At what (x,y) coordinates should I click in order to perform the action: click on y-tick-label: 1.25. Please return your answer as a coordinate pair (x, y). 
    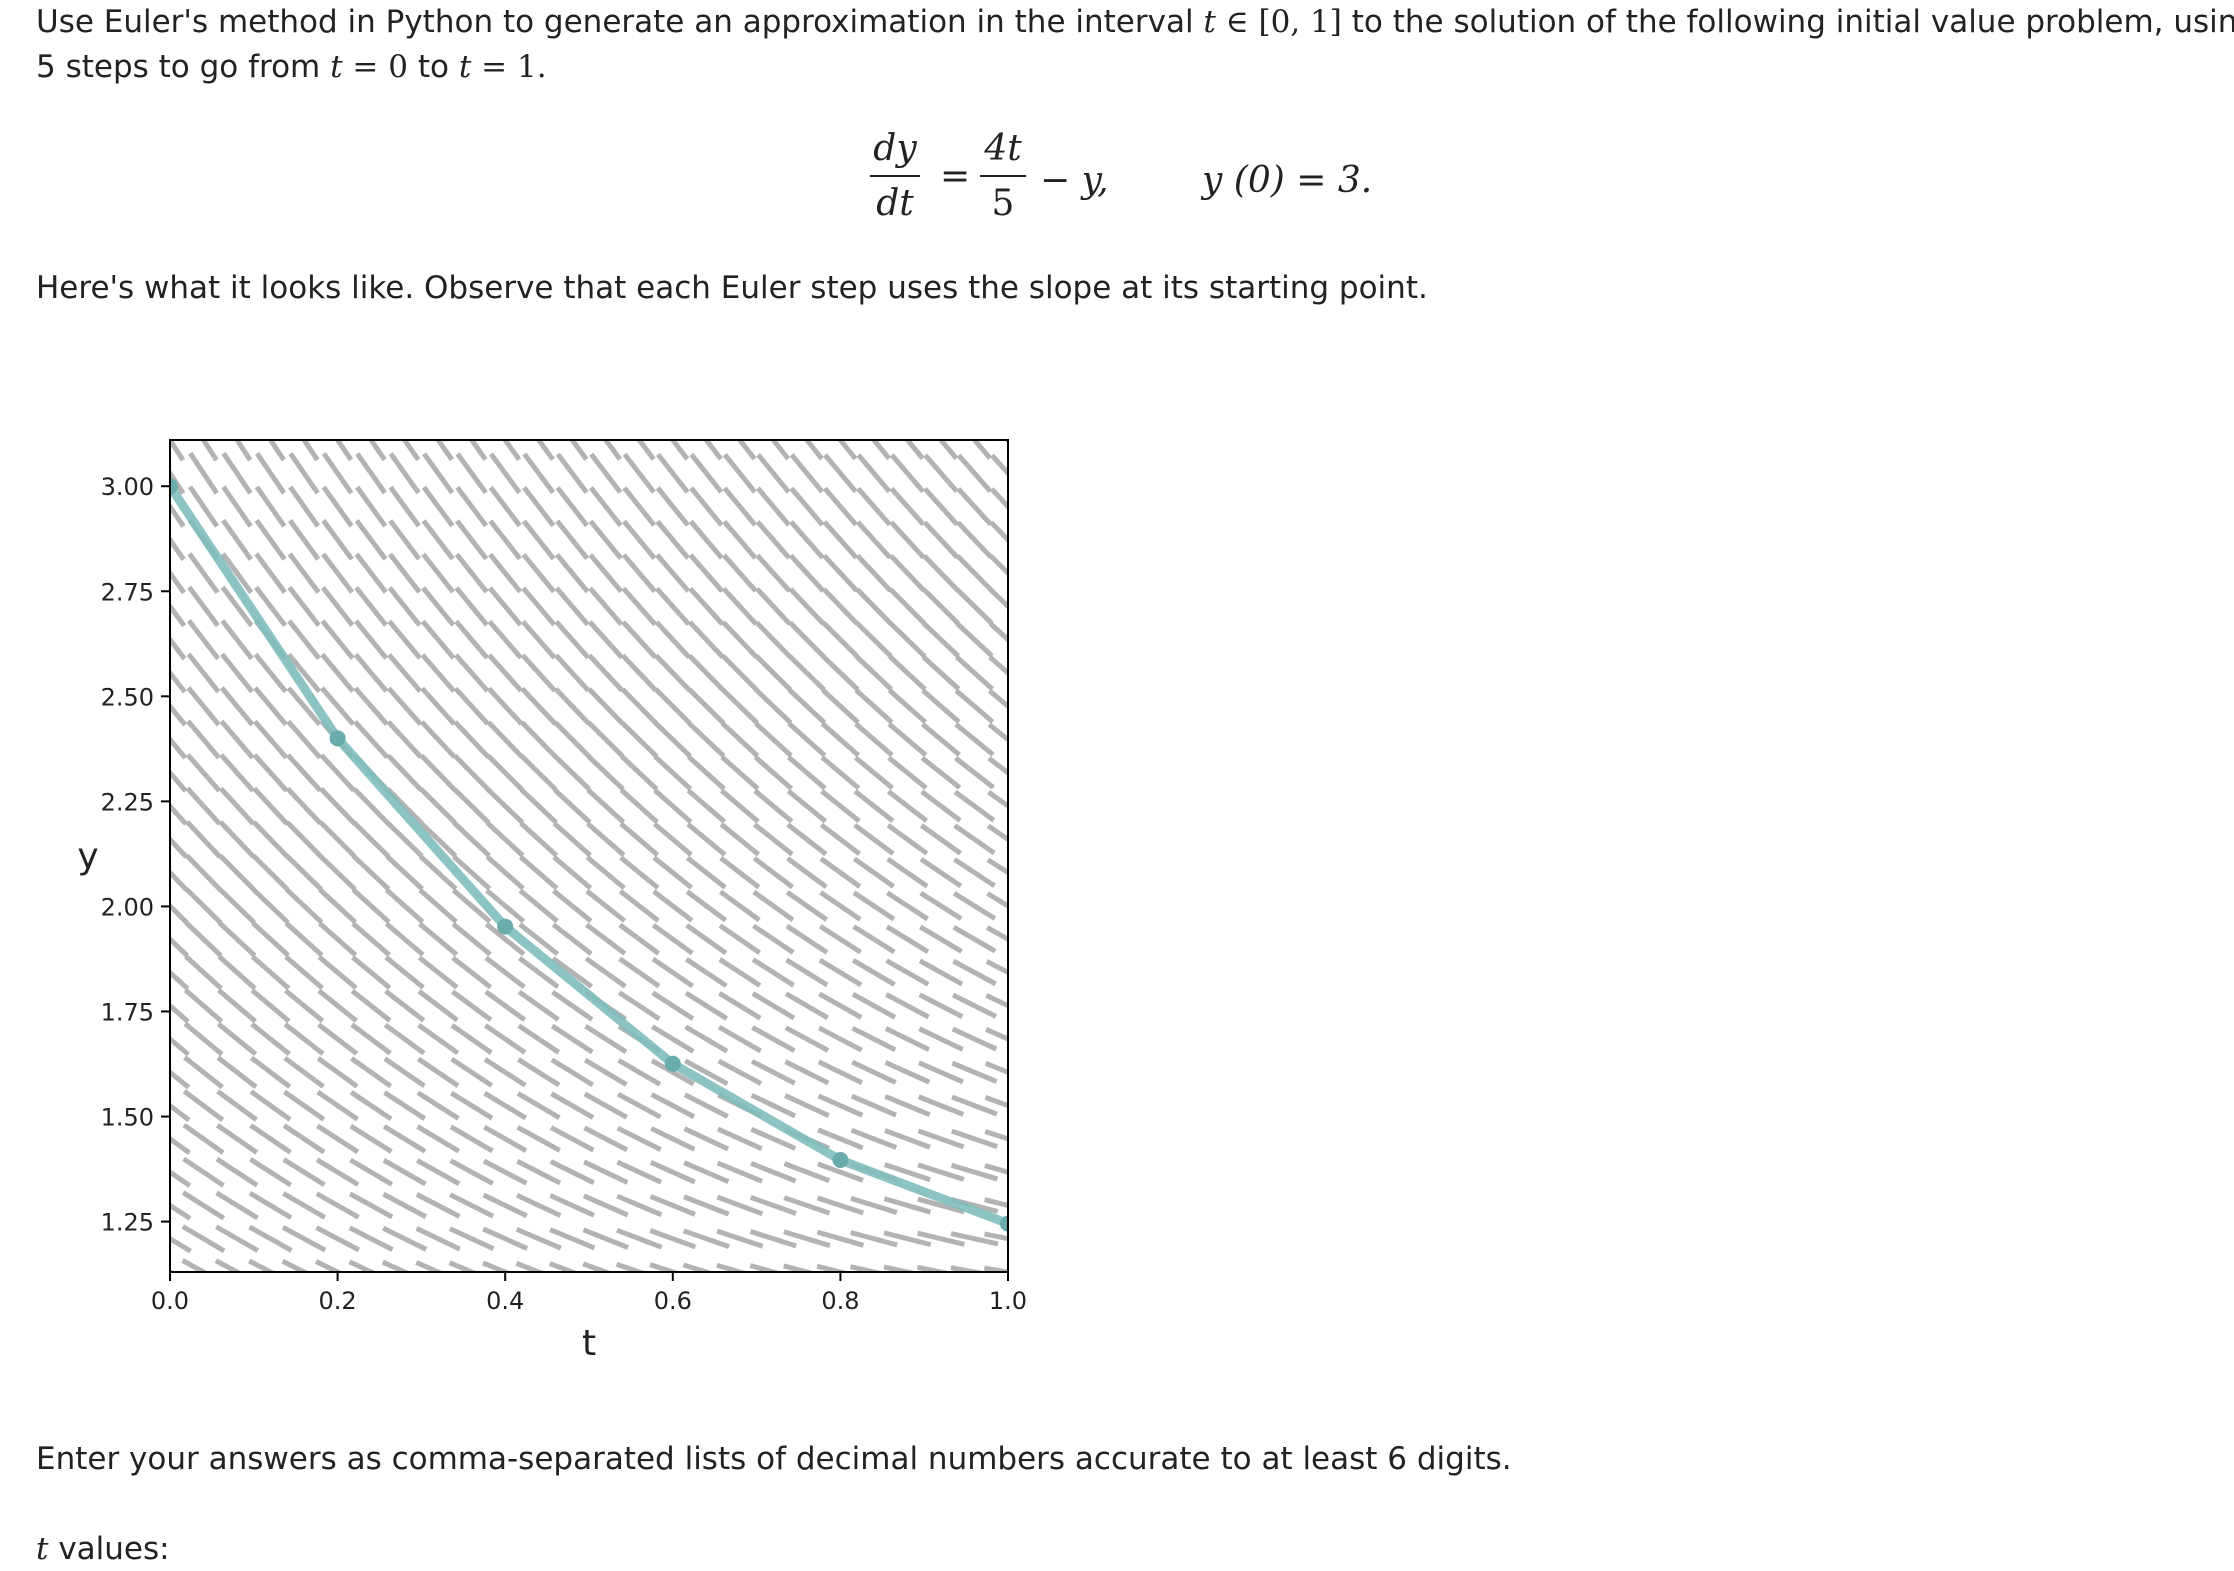
    Looking at the image, I should click on (127, 1223).